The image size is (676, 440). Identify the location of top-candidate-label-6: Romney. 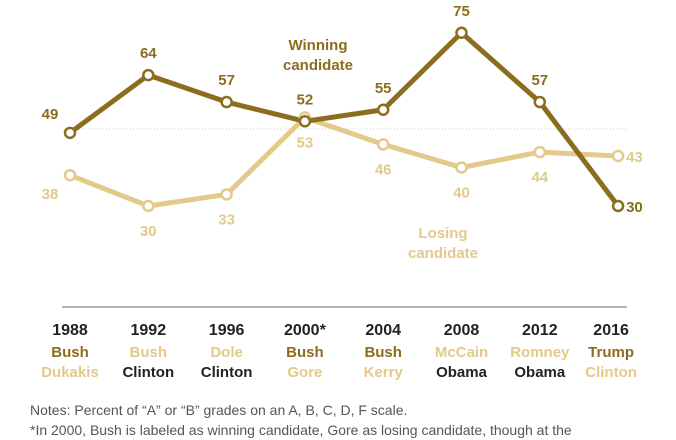
(540, 352).